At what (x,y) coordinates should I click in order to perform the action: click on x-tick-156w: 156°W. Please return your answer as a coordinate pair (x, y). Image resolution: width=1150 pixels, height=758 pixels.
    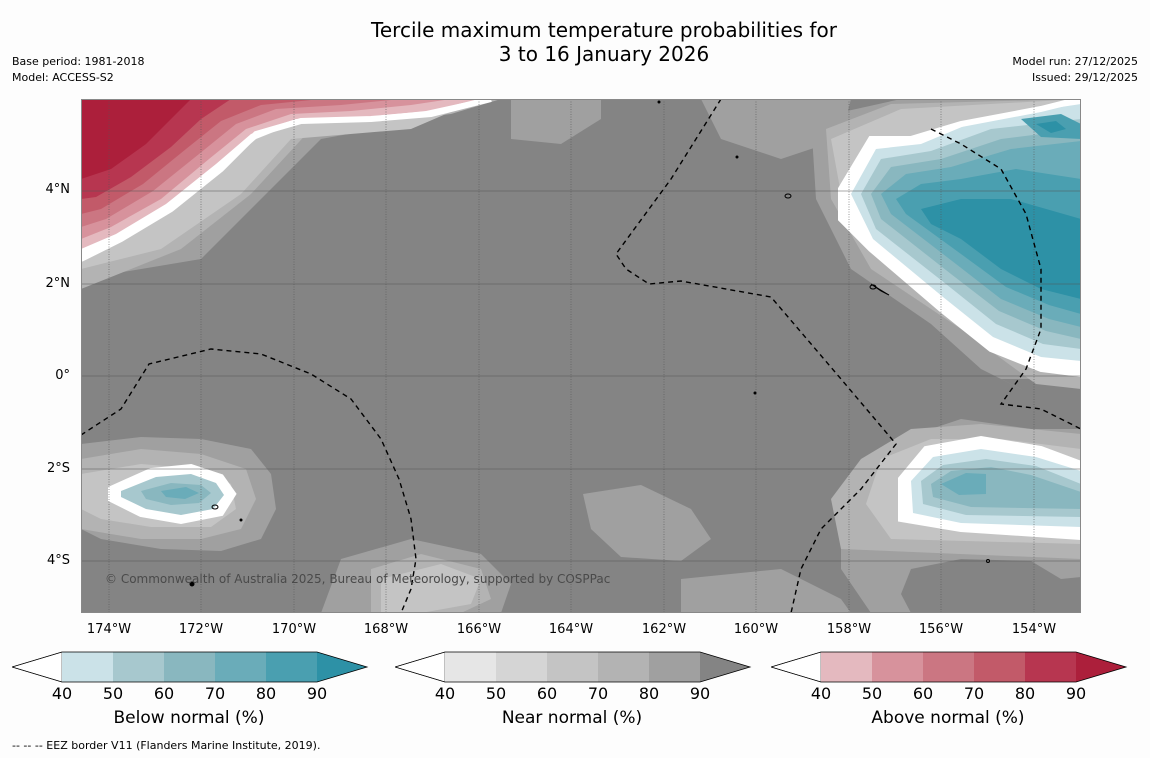
    Looking at the image, I should click on (941, 629).